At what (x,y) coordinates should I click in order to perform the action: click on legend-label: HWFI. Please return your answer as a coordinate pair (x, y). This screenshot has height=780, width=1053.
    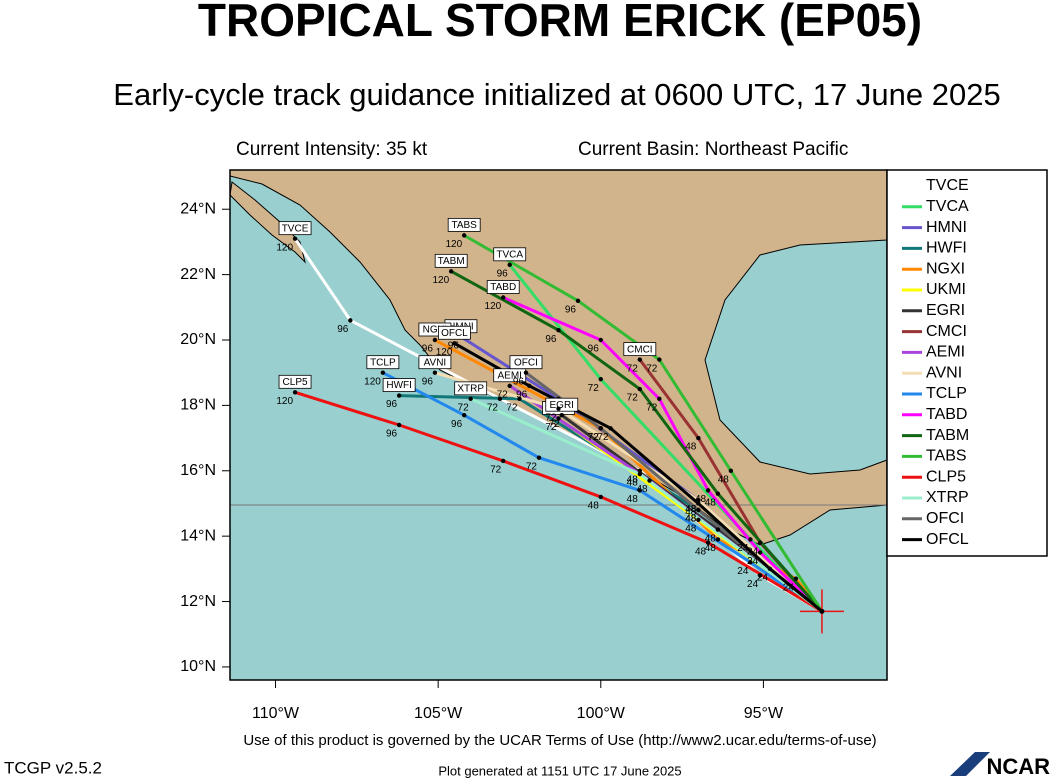
    Looking at the image, I should click on (946, 248).